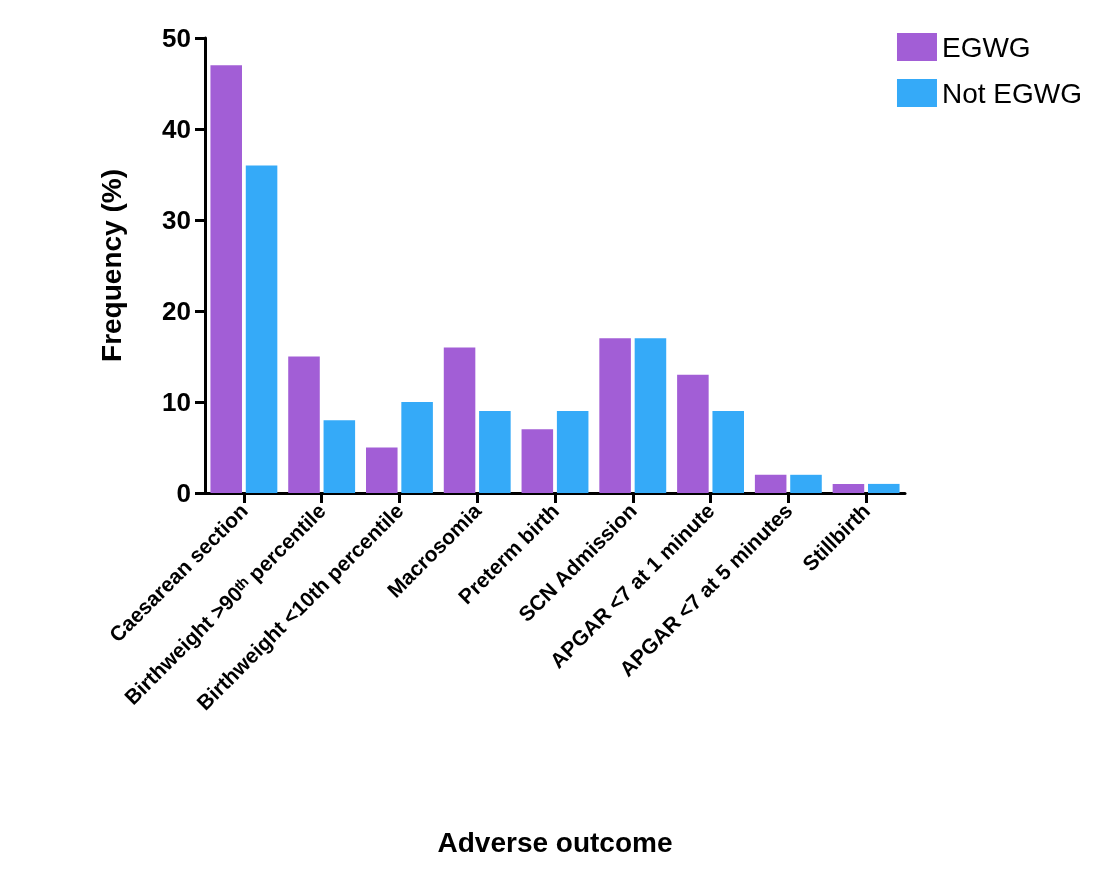 The height and width of the screenshot is (869, 1107). What do you see at coordinates (111, 265) in the screenshot?
I see `y-axis-title: Frequency (%)` at bounding box center [111, 265].